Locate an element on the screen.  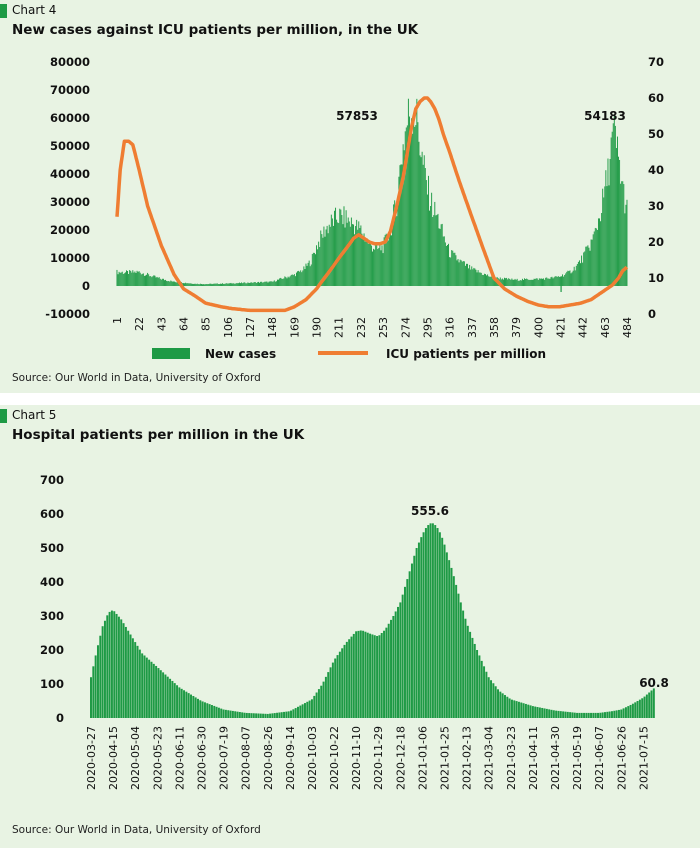
x-tick-label: 1 is located at coordinates (117, 320).